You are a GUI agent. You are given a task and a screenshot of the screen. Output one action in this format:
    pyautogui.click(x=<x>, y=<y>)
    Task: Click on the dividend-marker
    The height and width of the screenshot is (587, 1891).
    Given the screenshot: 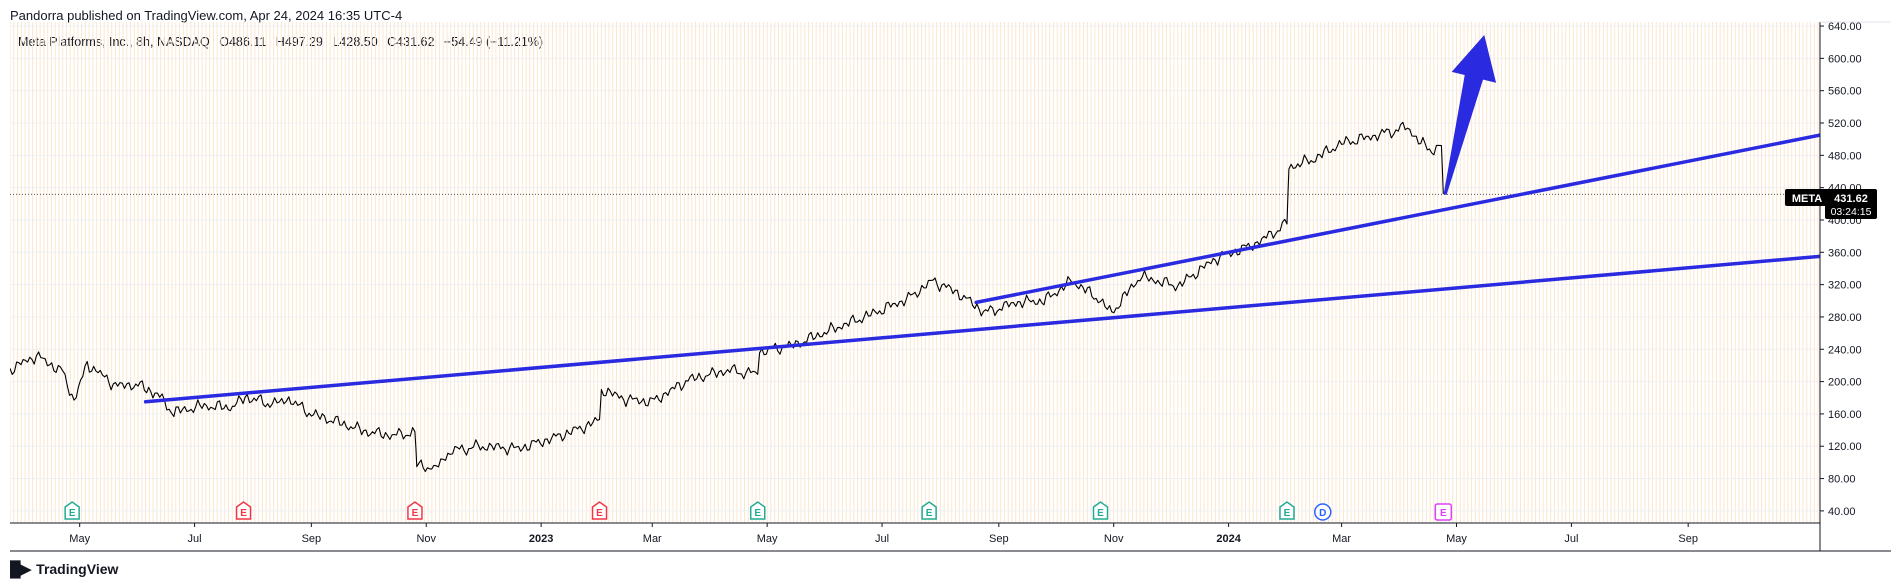 What is the action you would take?
    pyautogui.click(x=1323, y=512)
    